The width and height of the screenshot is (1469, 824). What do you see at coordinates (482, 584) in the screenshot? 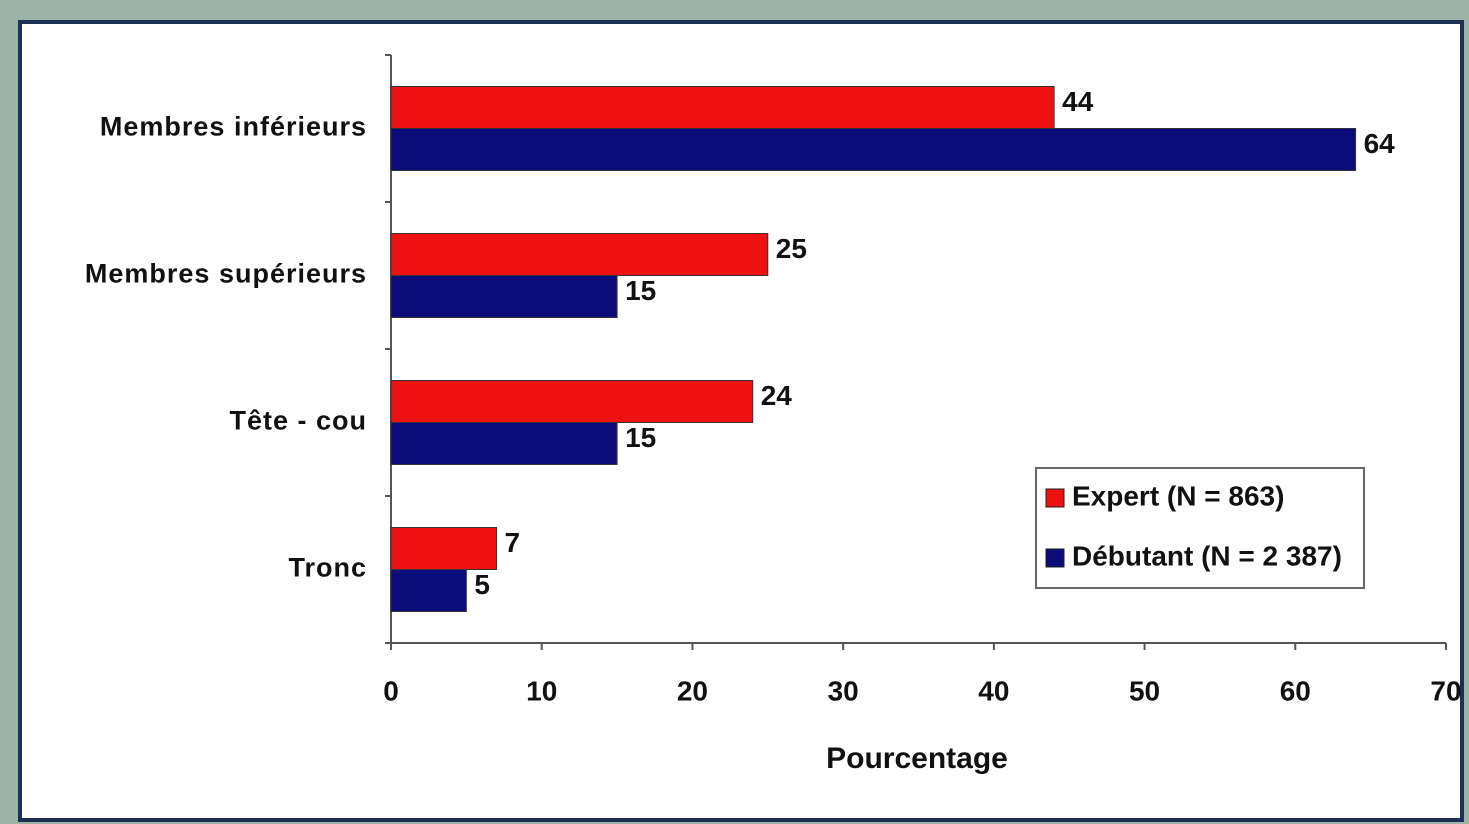
I see `data-label: 5` at bounding box center [482, 584].